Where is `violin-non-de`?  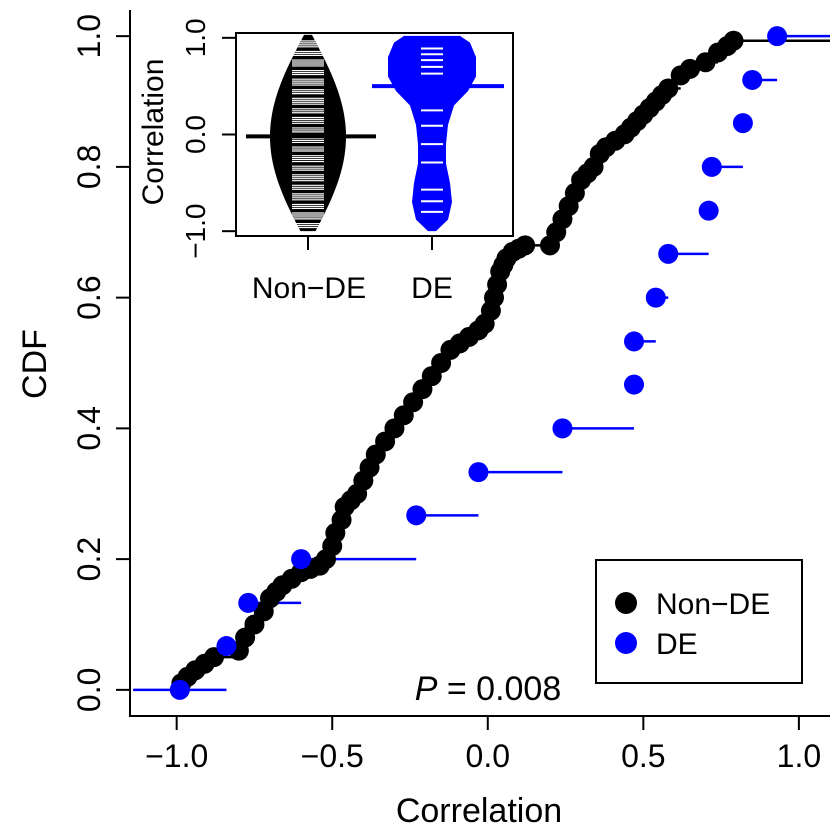
violin-non-de is located at coordinates (308, 133).